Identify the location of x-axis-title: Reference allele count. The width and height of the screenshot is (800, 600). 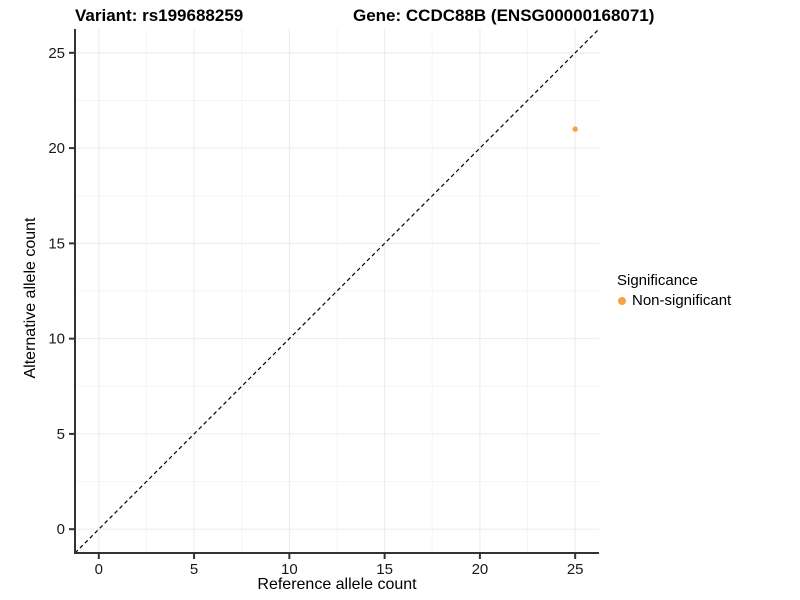
(337, 584).